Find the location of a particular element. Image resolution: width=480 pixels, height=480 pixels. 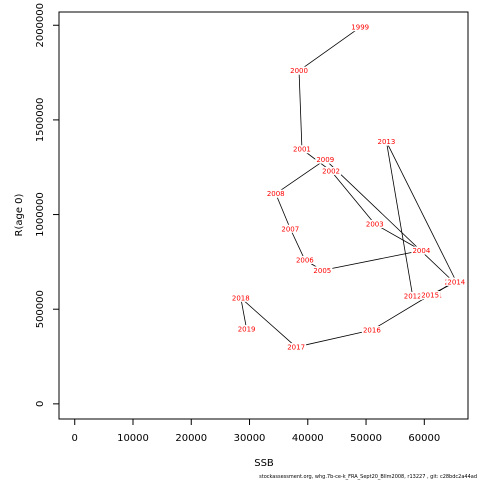

data-point-label: 2005 is located at coordinates (322, 271).